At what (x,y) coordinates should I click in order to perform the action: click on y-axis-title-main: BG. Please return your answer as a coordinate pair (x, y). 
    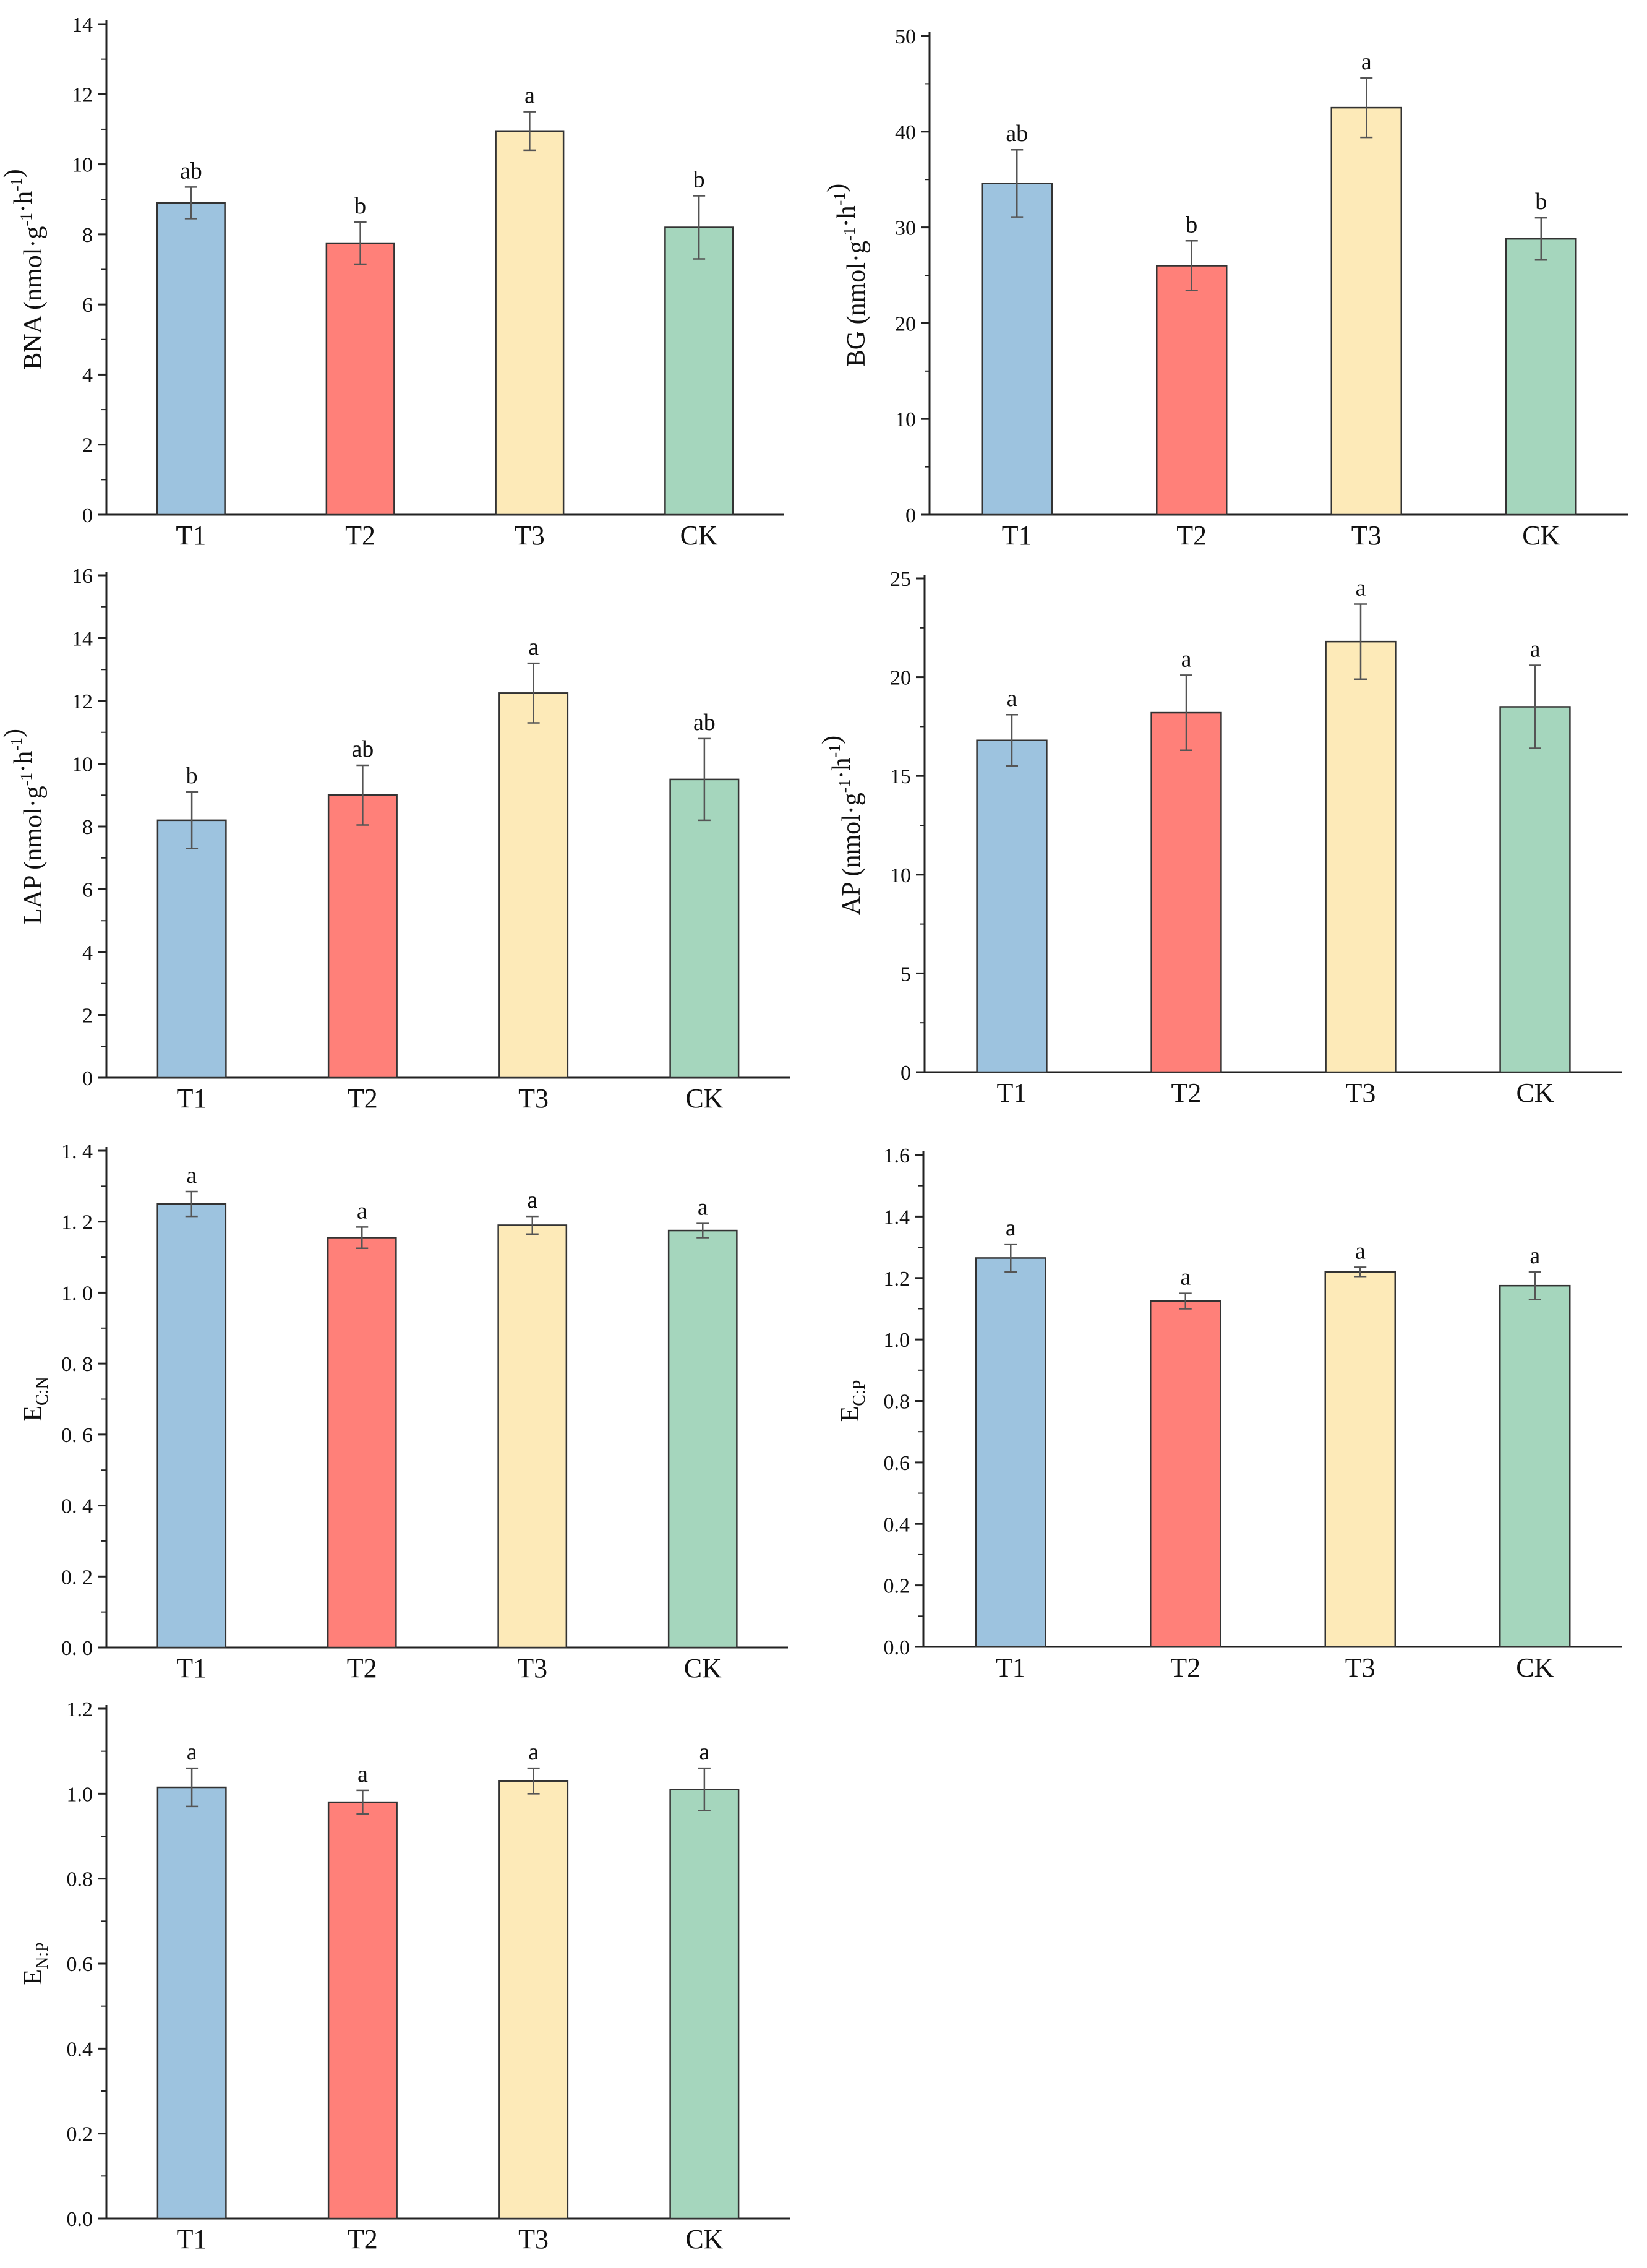
    Looking at the image, I should click on (856, 349).